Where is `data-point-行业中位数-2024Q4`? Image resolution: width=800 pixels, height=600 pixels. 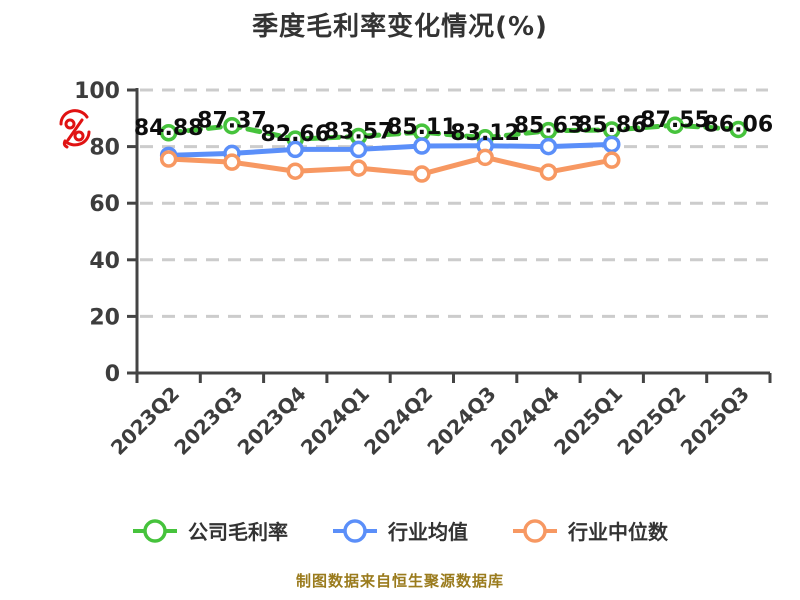
data-point-行业中位数-2024Q4 is located at coordinates (548, 172).